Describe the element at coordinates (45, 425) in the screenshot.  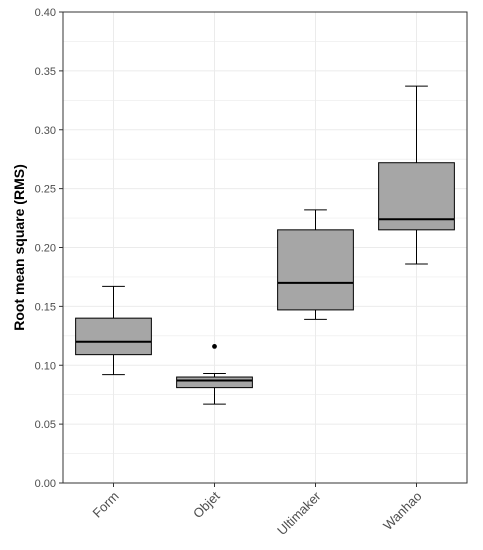
I see `y-tick-label: 0.05` at that location.